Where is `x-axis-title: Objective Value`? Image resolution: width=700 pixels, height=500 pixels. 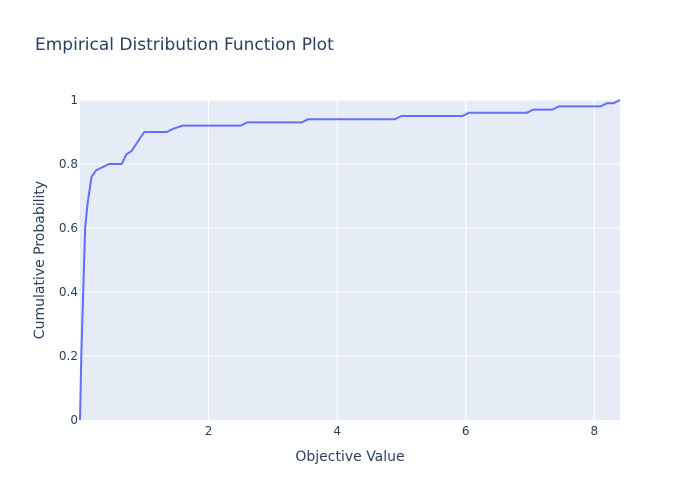
x-axis-title: Objective Value is located at coordinates (349, 457).